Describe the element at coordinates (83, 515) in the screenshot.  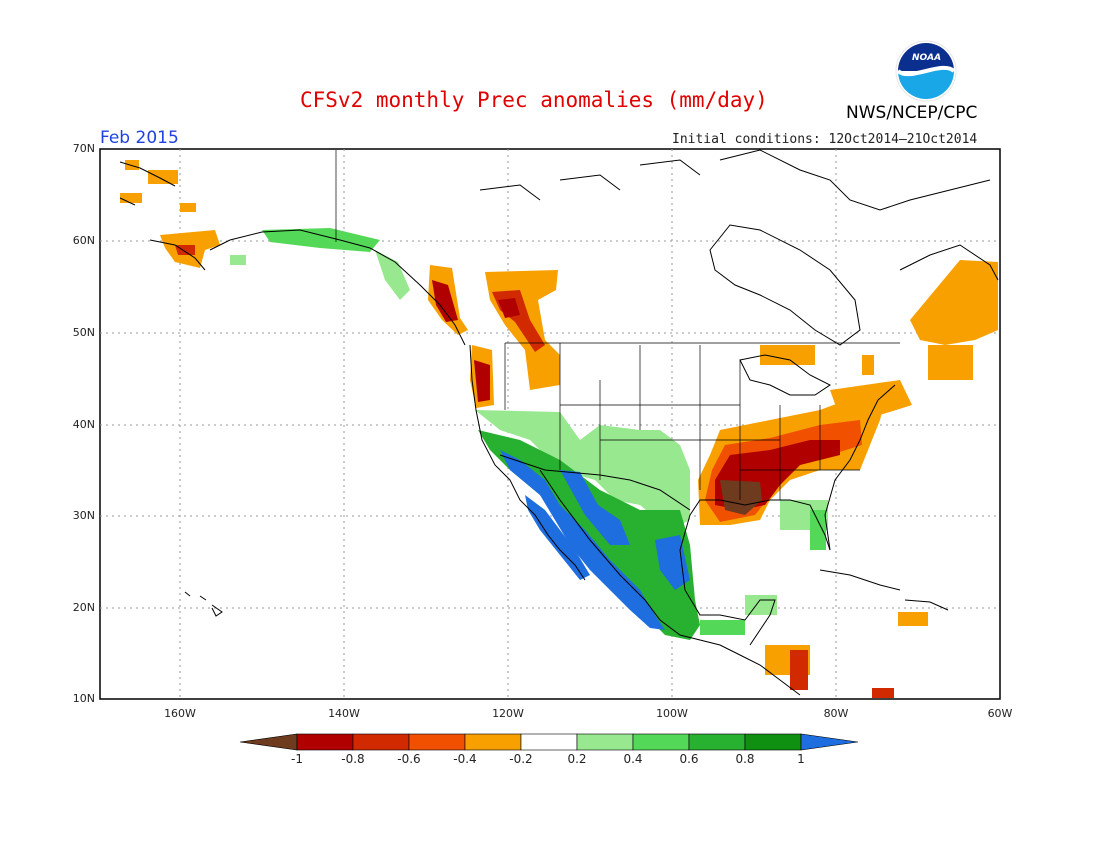
I see `lat-label: 30N` at that location.